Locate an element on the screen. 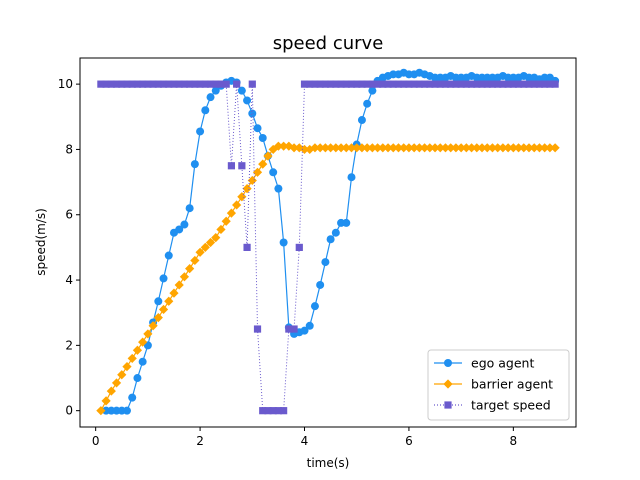  legend-label: target speed is located at coordinates (511, 405).